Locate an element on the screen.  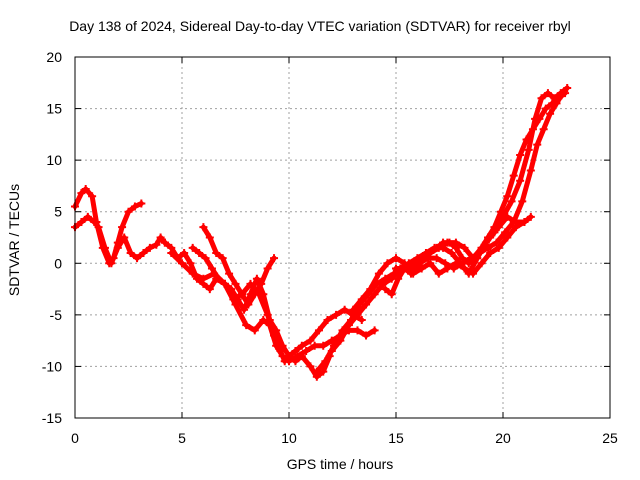
x-tick-label: 15 is located at coordinates (396, 438).